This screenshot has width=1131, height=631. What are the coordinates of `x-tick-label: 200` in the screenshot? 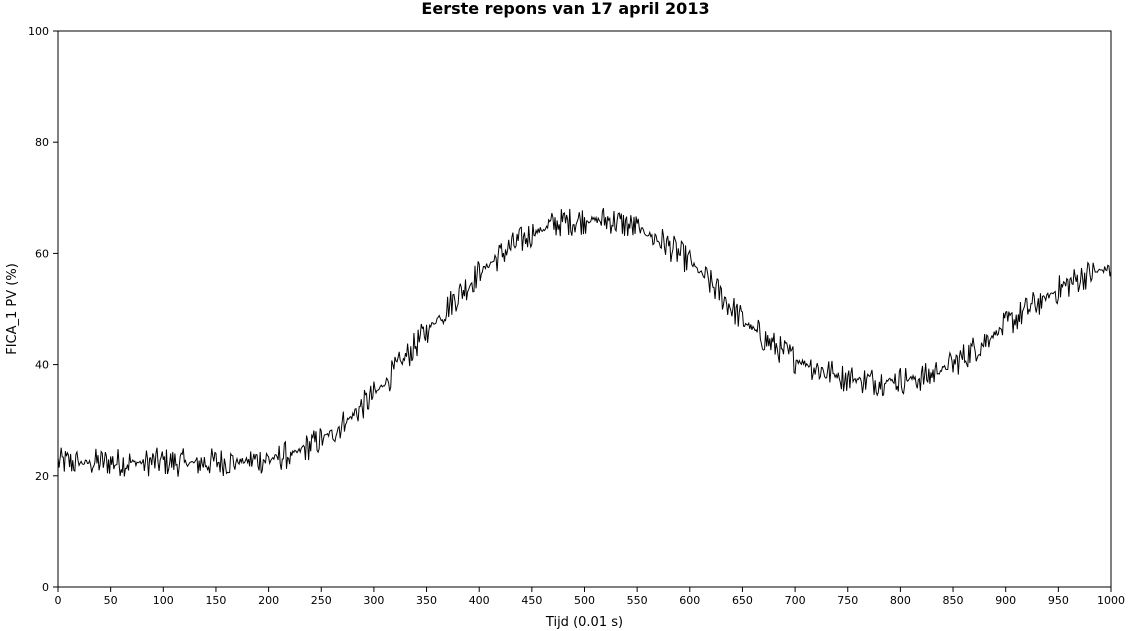 It's located at (268, 600).